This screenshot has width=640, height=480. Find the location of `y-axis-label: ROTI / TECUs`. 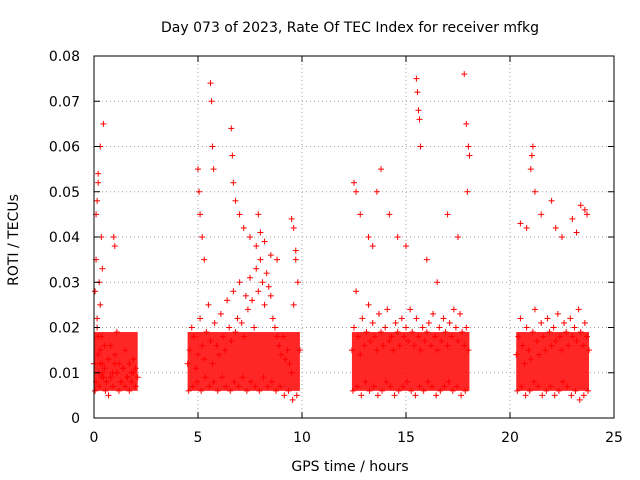

y-axis-label: ROTI / TECUs is located at coordinates (14, 240).